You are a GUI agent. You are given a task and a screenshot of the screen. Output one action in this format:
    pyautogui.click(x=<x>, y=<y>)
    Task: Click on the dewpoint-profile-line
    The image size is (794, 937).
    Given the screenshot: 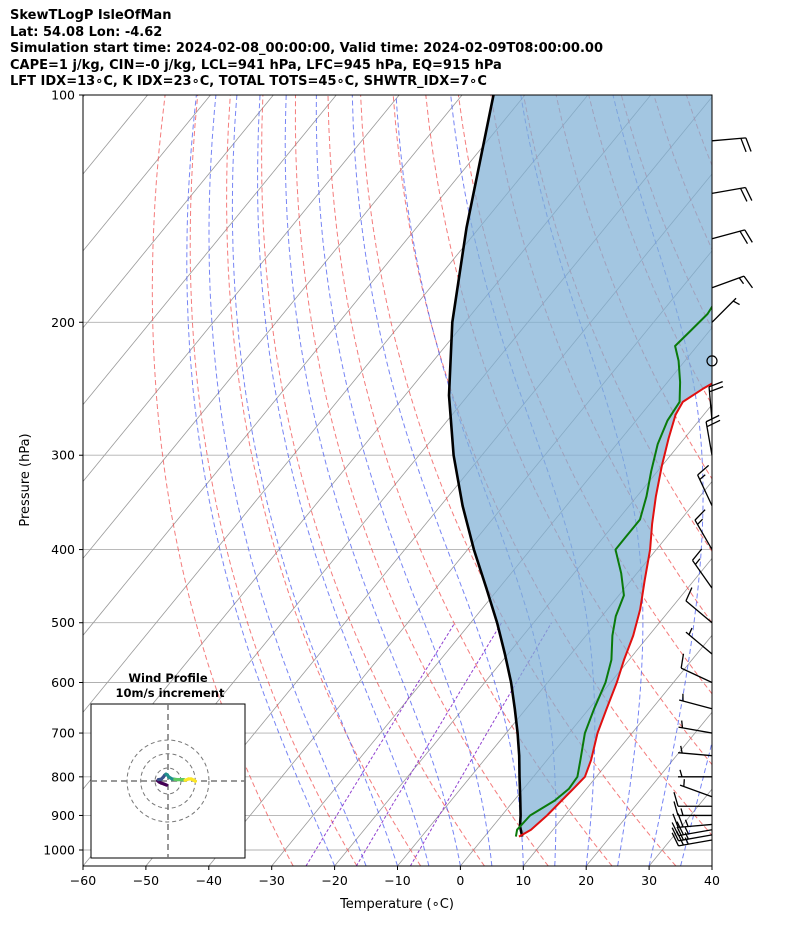 What is the action you would take?
    pyautogui.click(x=613, y=571)
    